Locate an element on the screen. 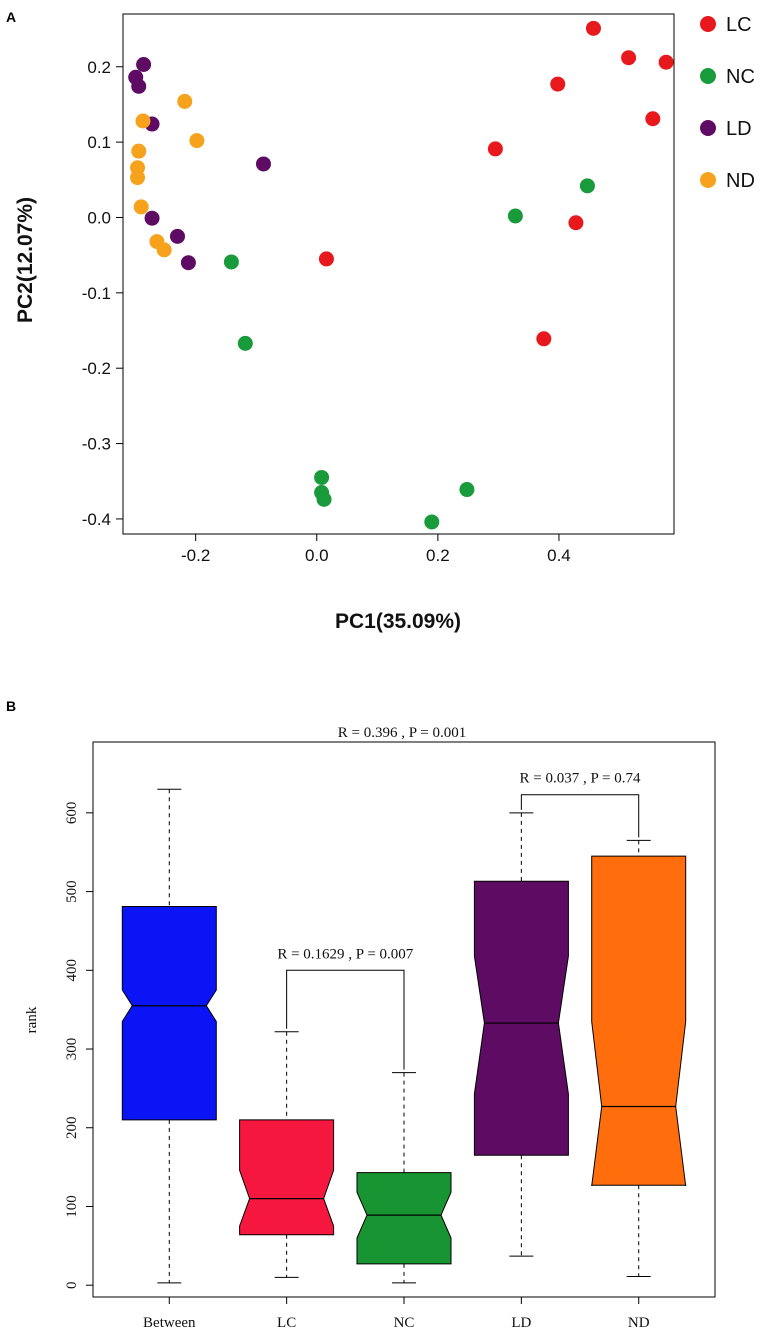 The image size is (768, 1339). box-nc is located at coordinates (404, 1218).